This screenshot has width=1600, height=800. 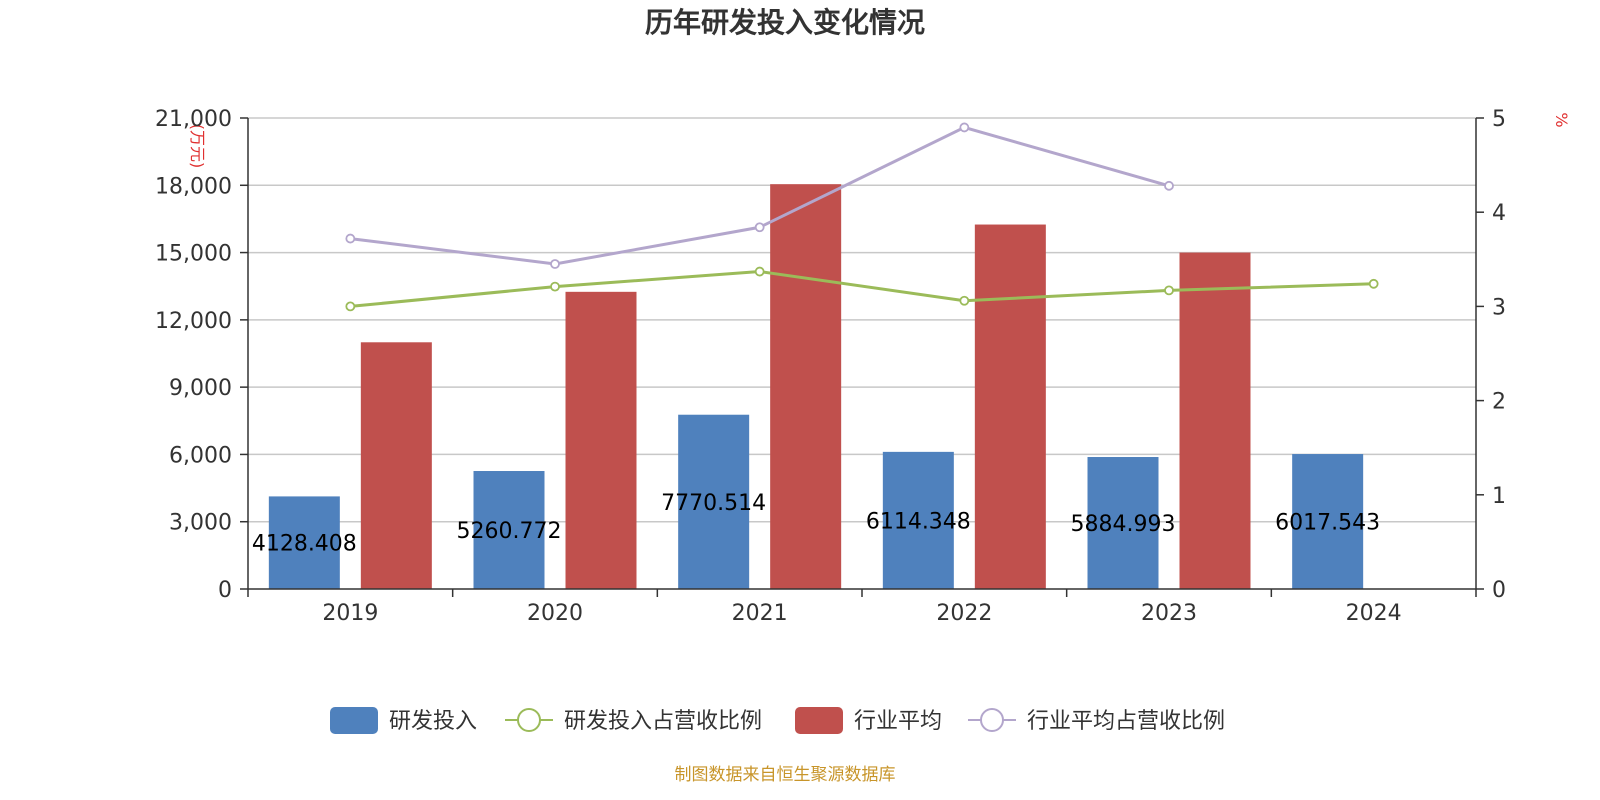 I want to click on left-axis-tick-label: 15,000, so click(x=193, y=254).